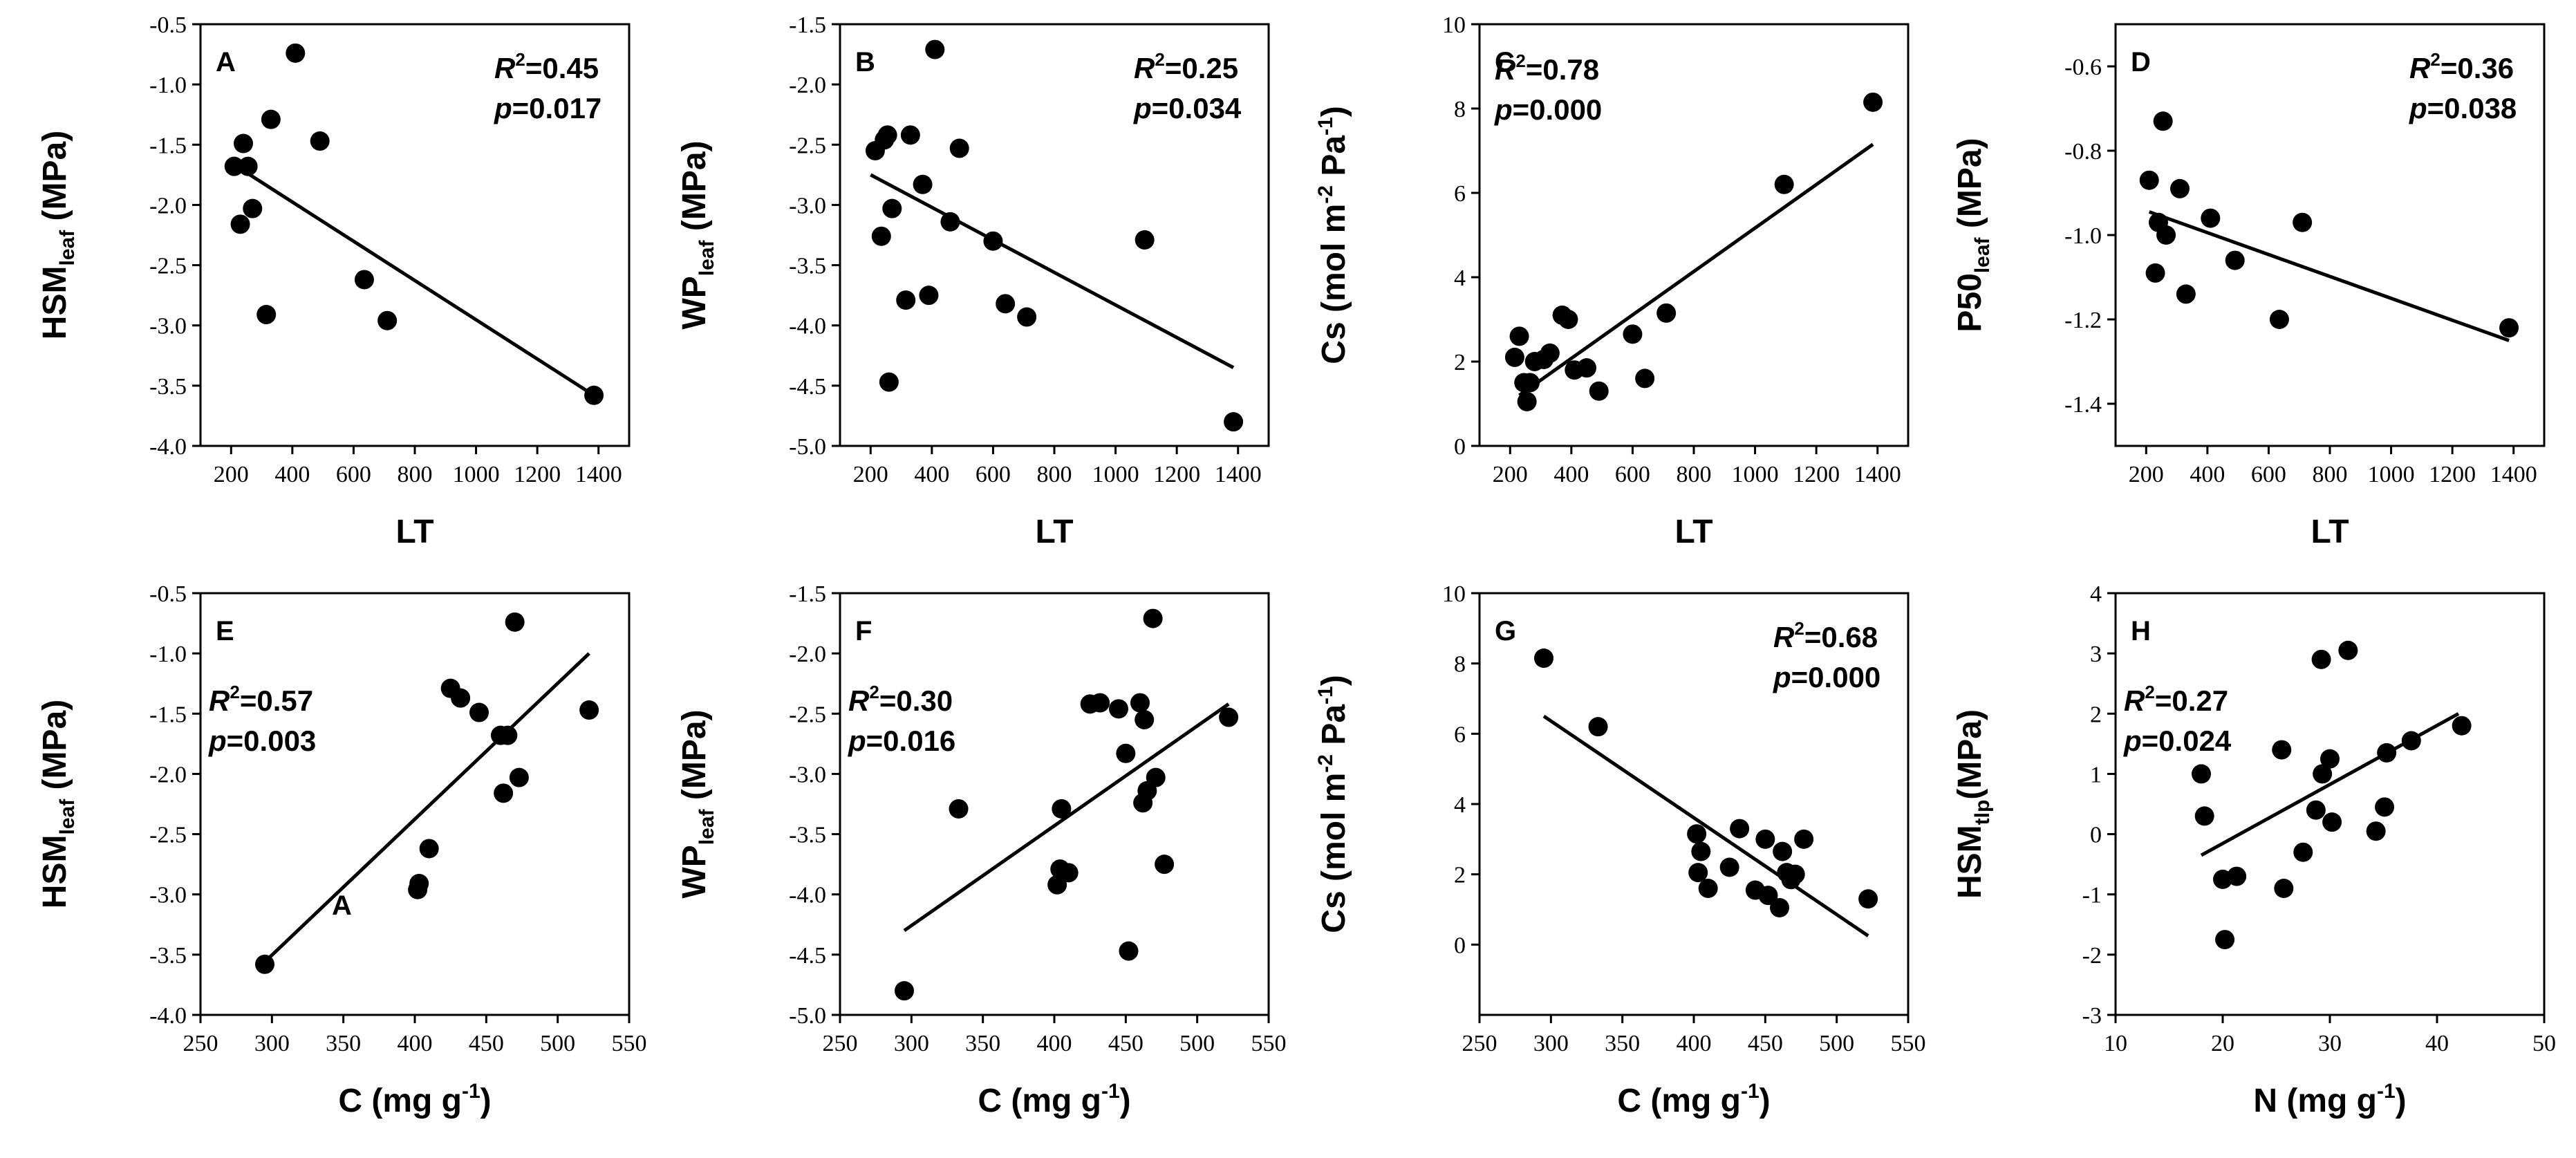 This screenshot has height=1158, width=2576. Describe the element at coordinates (414, 1099) in the screenshot. I see `panel-e-xlabel: C (mg g-1)` at that location.